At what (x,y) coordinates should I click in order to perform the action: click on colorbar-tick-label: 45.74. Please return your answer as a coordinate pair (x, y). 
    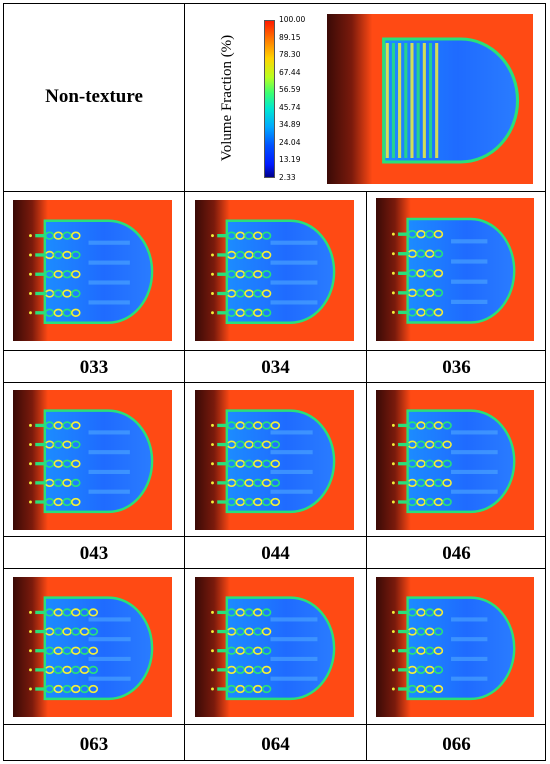
    Looking at the image, I should click on (290, 107).